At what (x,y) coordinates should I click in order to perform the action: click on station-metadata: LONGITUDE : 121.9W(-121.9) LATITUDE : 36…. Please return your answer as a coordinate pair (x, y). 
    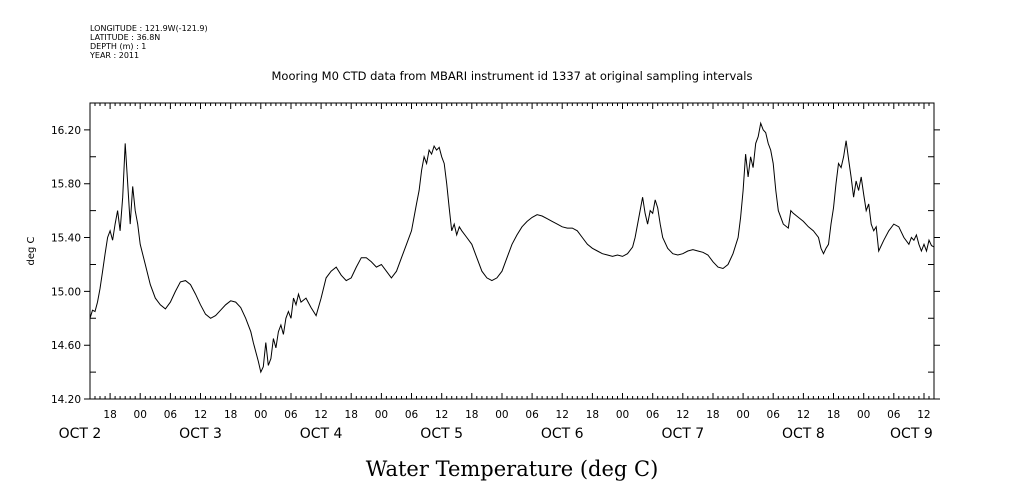
    Looking at the image, I should click on (148, 42).